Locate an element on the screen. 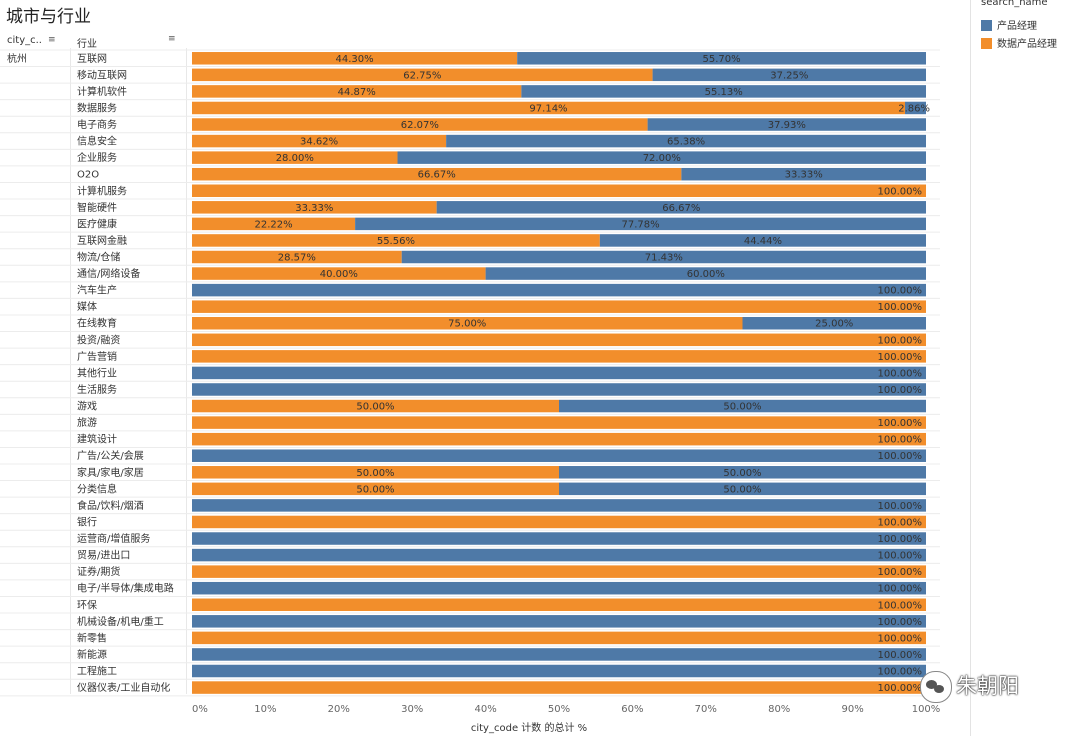  category-label: 企业服务 is located at coordinates (97, 157).